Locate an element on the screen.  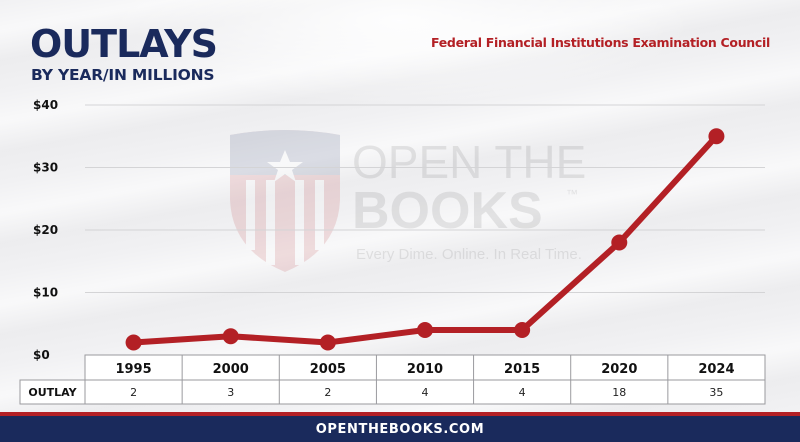
footer-link: OPENTHEBOOKS.COM is located at coordinates (400, 429).